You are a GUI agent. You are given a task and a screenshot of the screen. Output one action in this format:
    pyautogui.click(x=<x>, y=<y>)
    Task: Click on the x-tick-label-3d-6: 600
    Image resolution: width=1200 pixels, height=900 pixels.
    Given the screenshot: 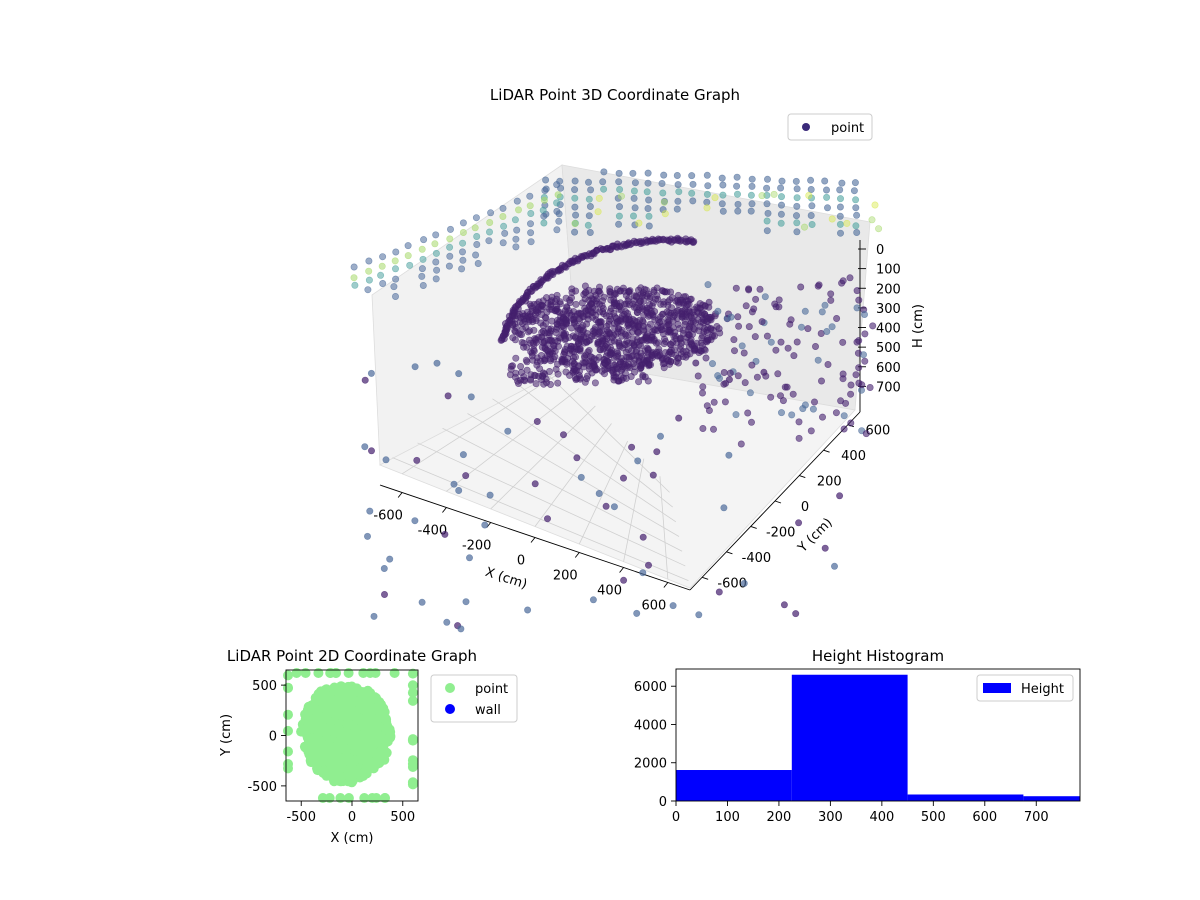 What is the action you would take?
    pyautogui.click(x=653, y=606)
    